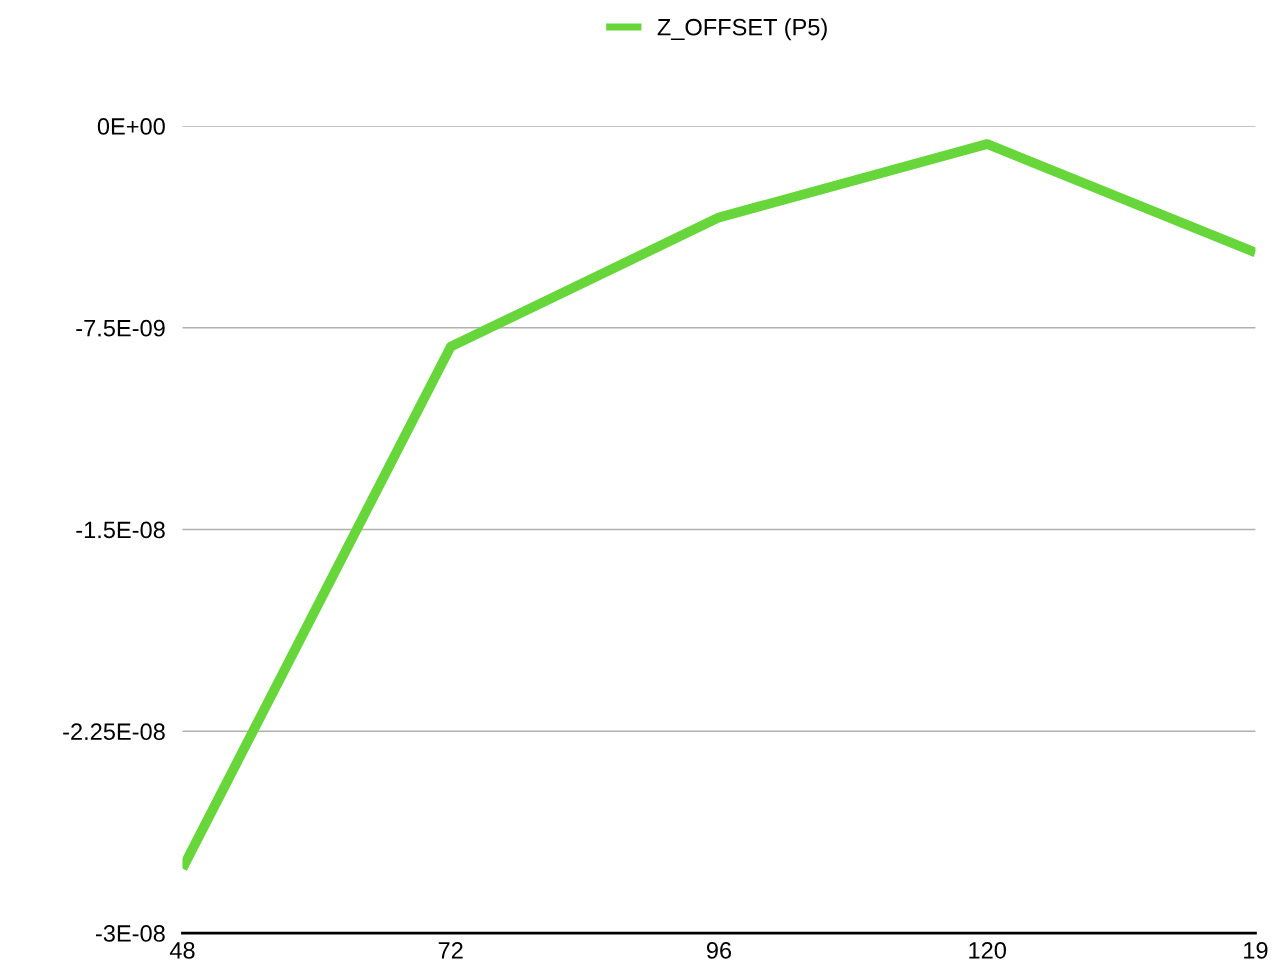  I want to click on y-tick-label: -7.5E-09, so click(120, 328).